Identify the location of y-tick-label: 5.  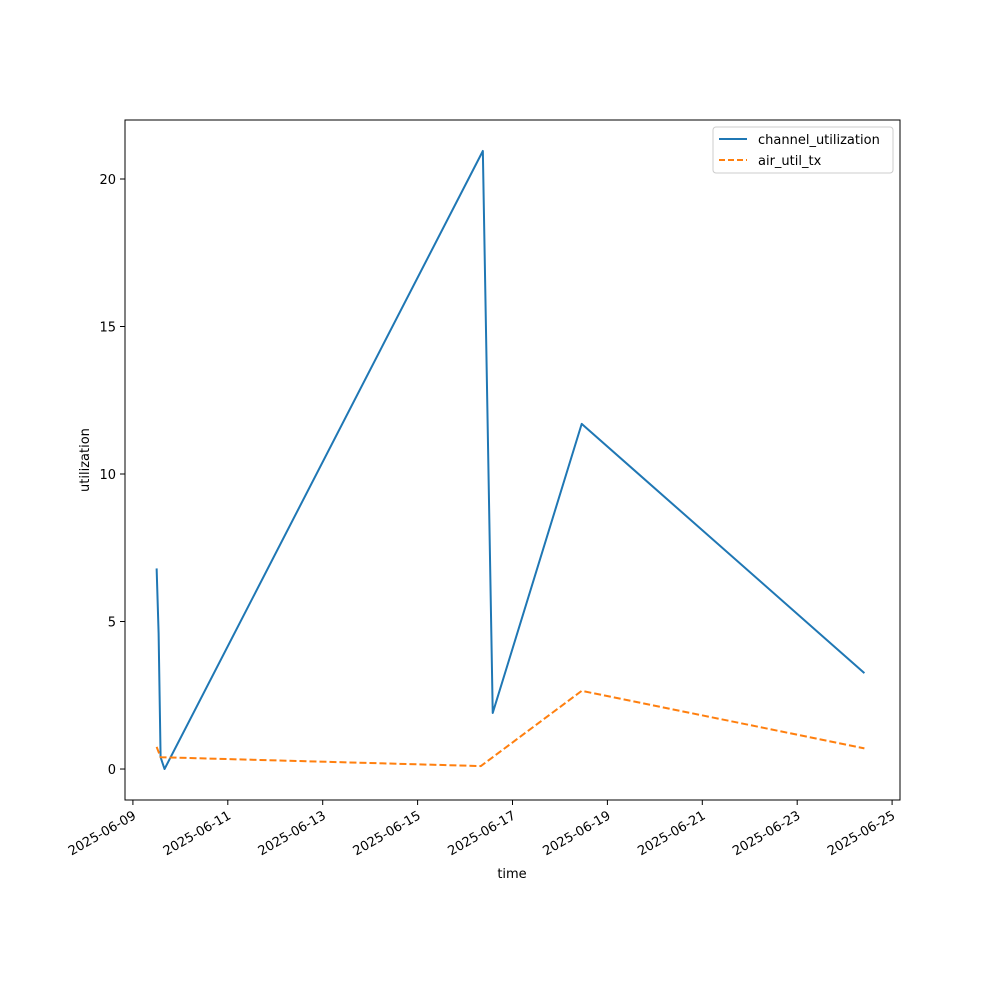
(112, 623).